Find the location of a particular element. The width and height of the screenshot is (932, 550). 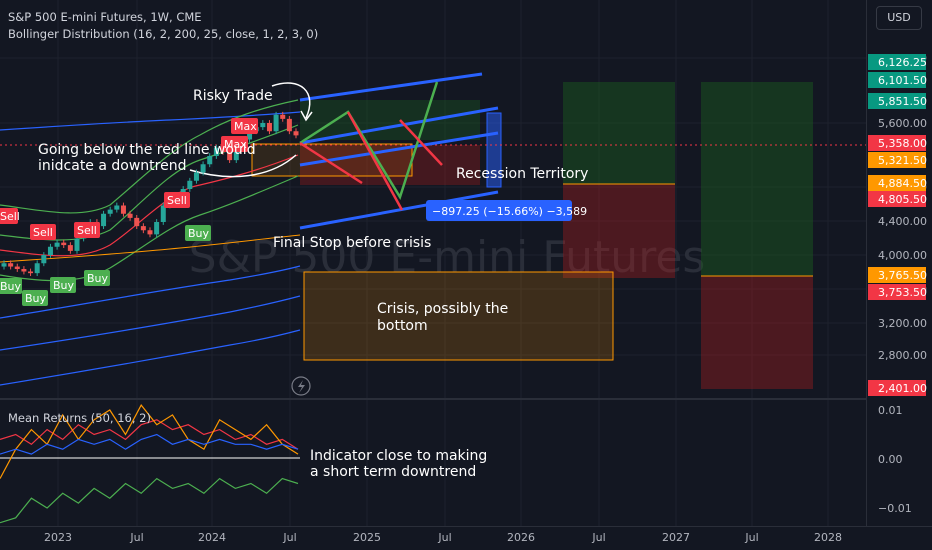

crisis-box is located at coordinates (458, 316).